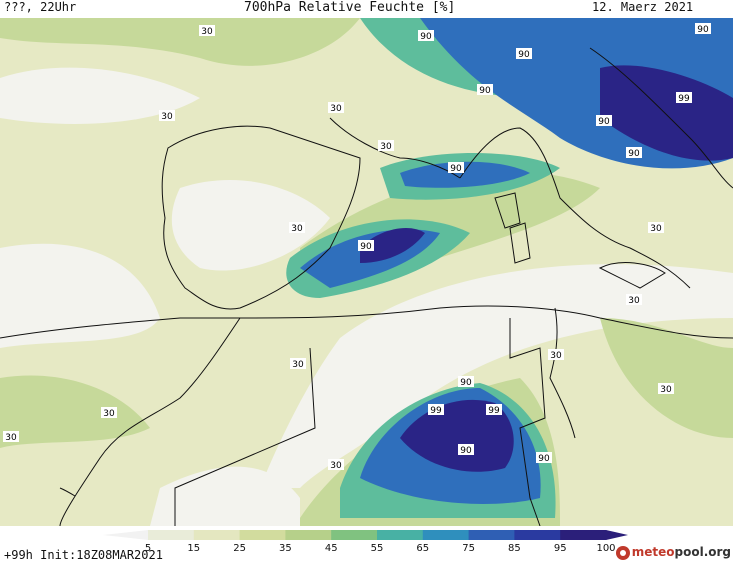  Describe the element at coordinates (617, 535) in the screenshot. I see `legend-arrow-right` at that location.